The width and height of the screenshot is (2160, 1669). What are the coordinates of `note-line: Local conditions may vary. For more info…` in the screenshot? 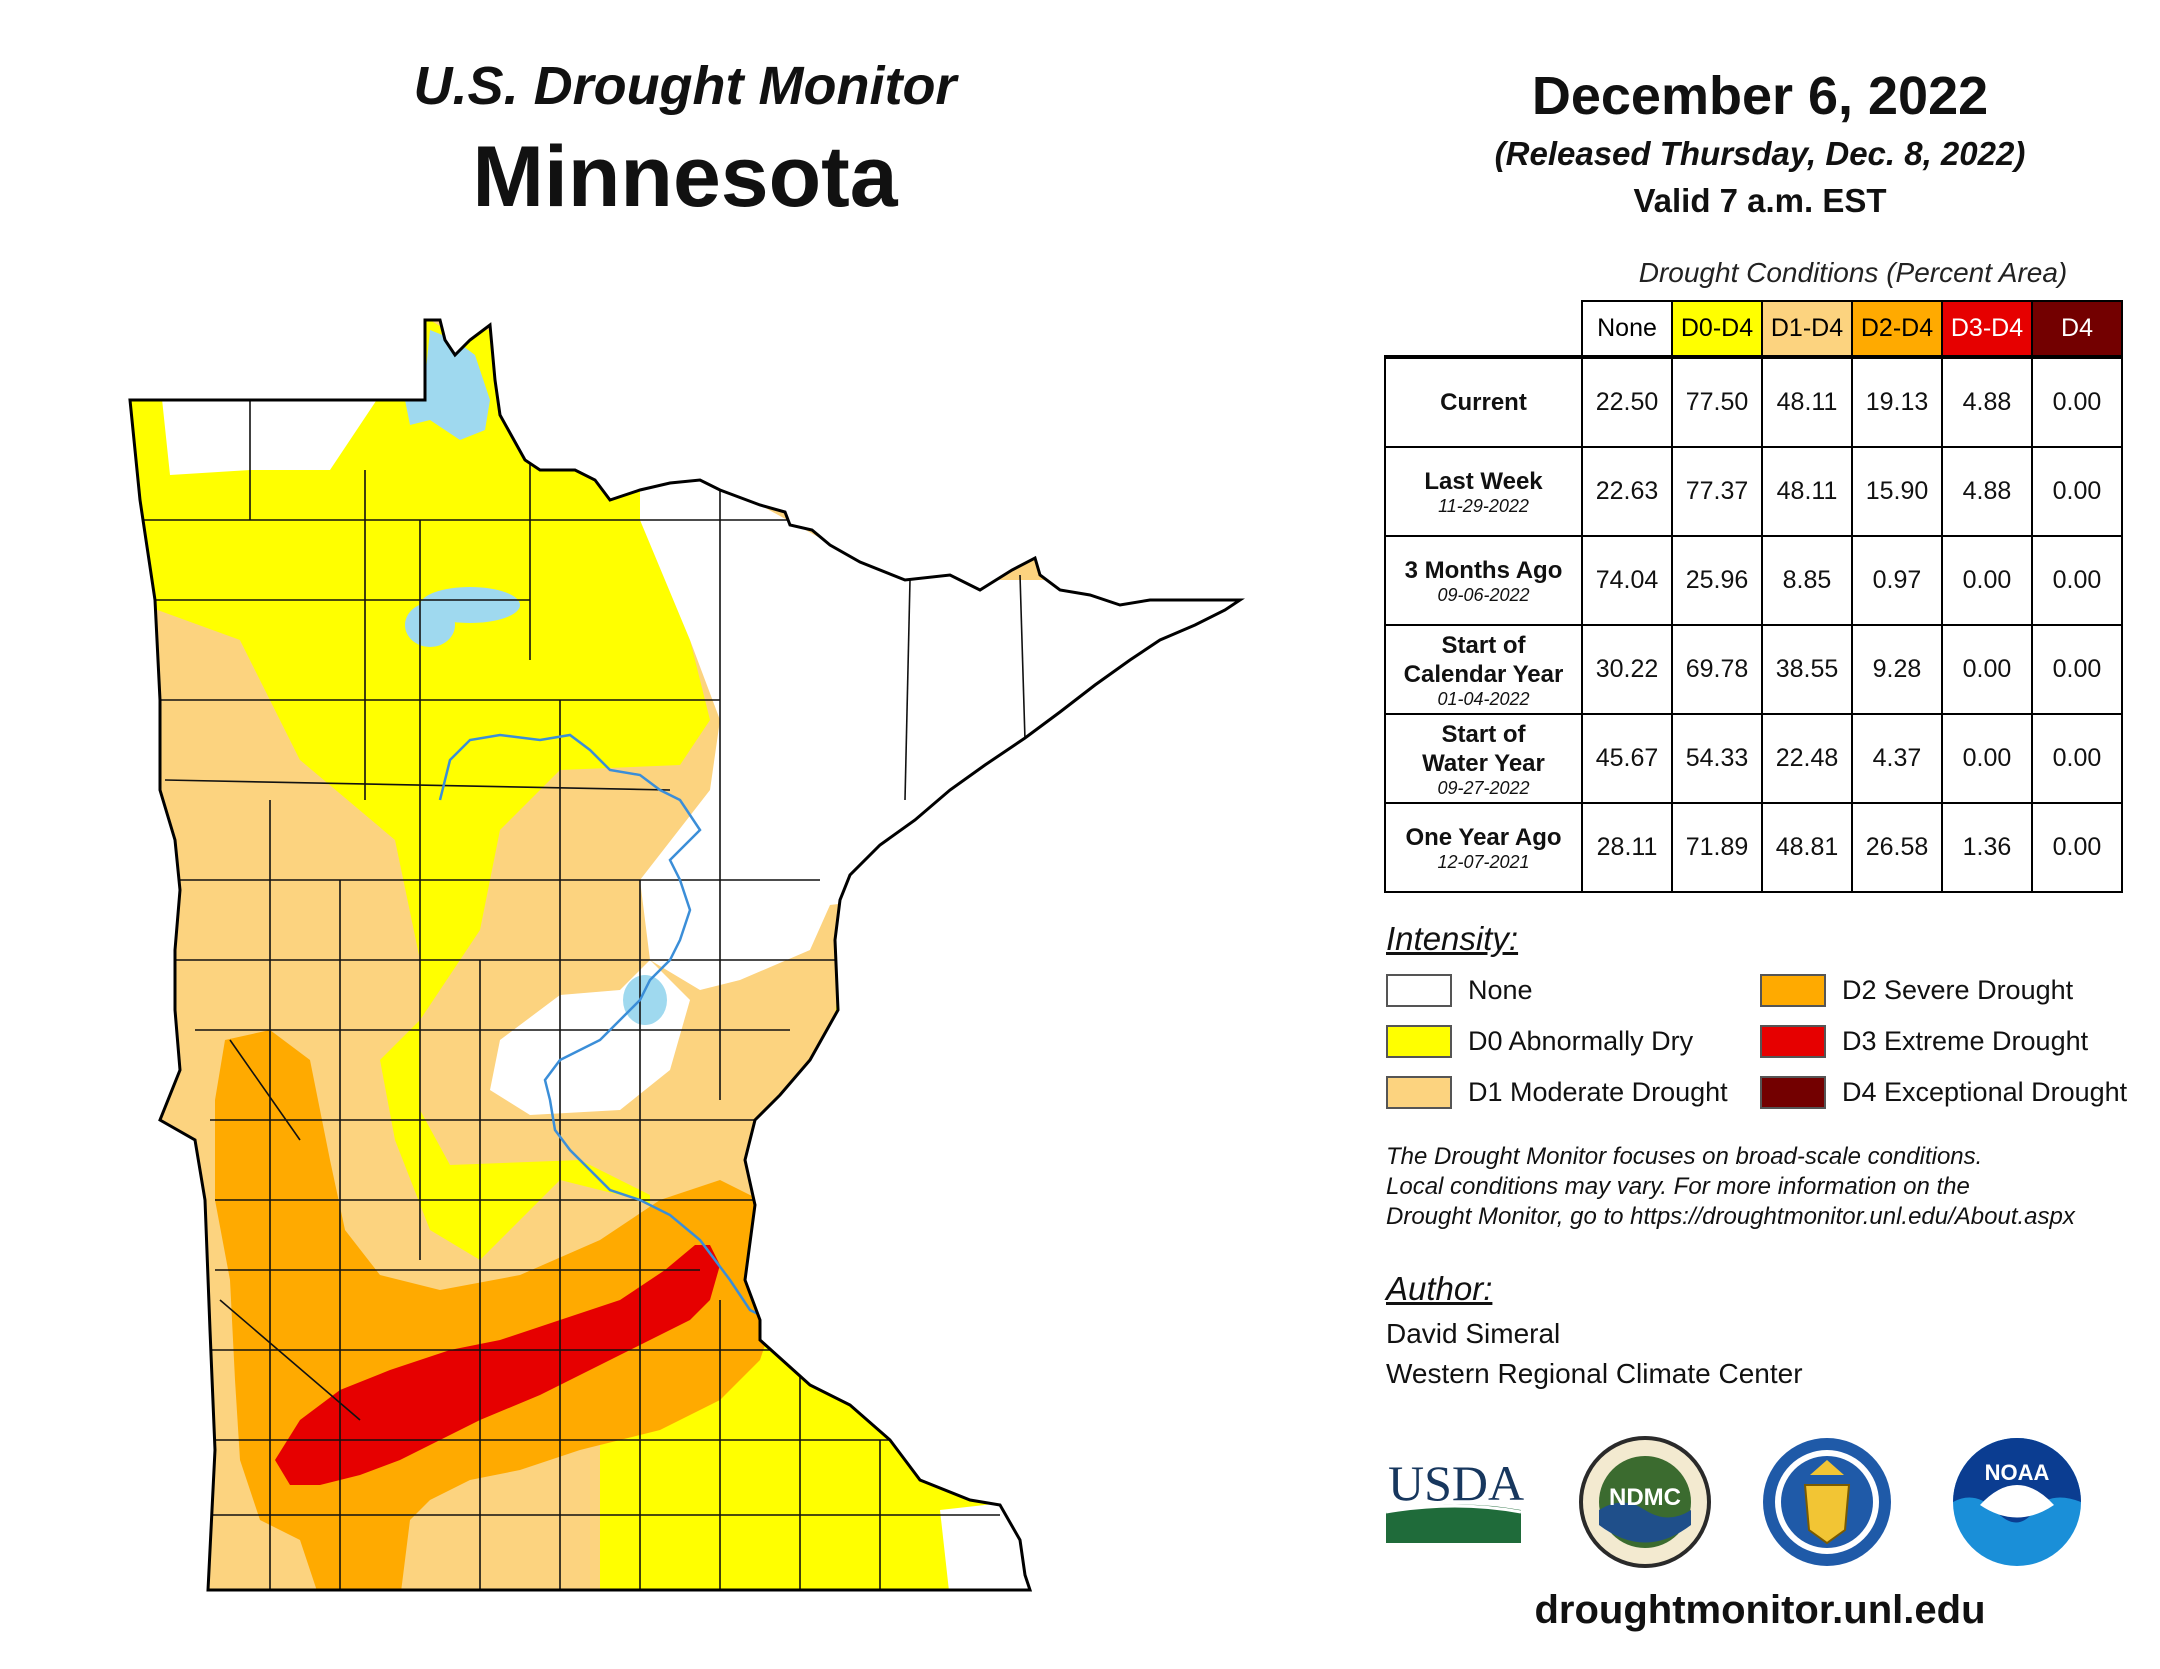 It's located at (1678, 1186).